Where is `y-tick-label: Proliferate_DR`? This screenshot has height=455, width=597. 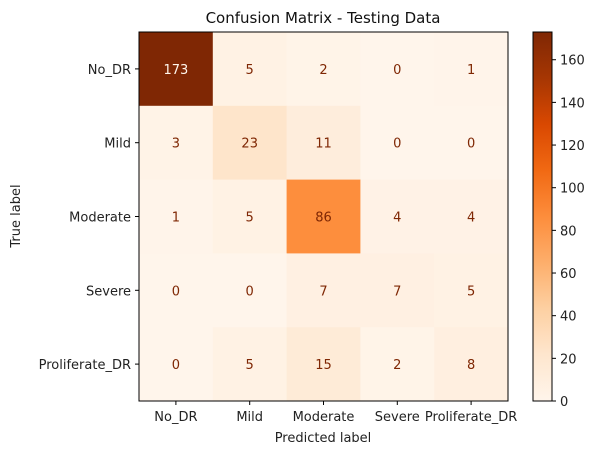
y-tick-label: Proliferate_DR is located at coordinates (85, 365).